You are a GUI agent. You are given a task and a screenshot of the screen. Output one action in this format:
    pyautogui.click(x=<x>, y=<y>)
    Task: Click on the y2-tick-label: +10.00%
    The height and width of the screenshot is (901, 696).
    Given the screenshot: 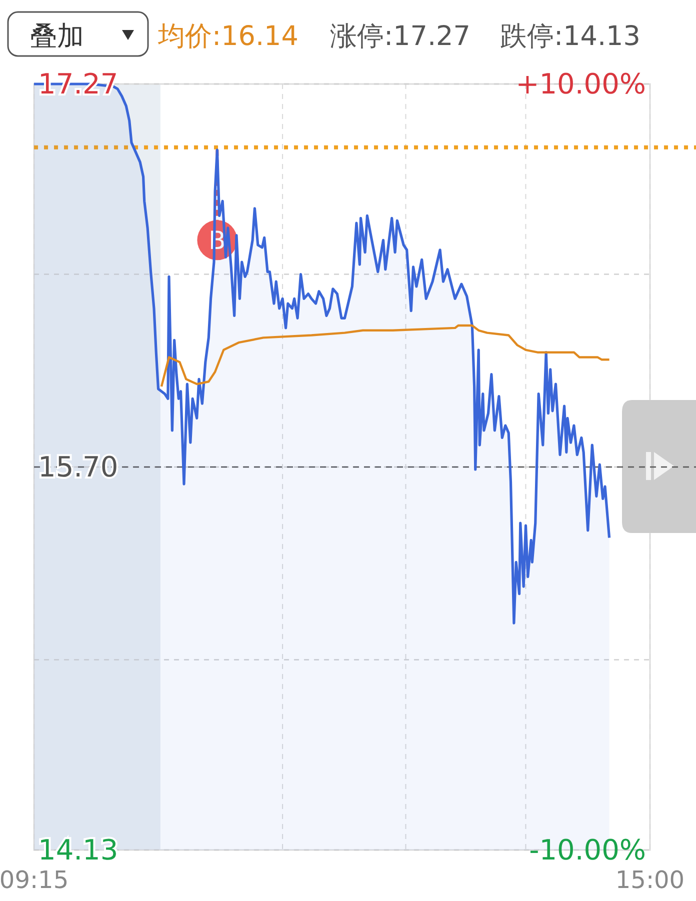 What is the action you would take?
    pyautogui.click(x=581, y=84)
    